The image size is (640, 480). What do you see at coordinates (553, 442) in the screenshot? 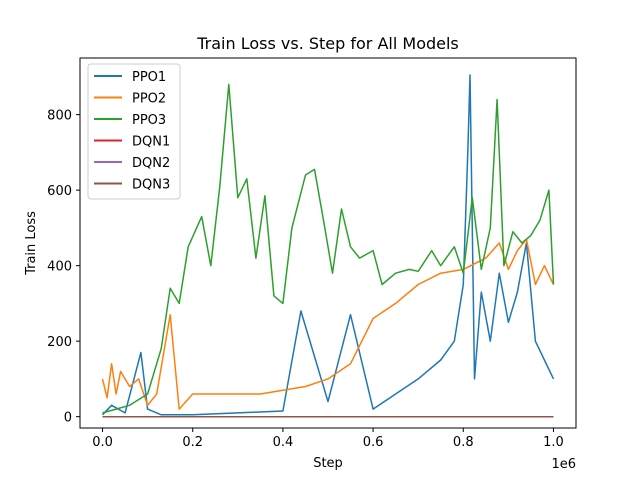
I see `x-tick-label: 1.0` at bounding box center [553, 442].